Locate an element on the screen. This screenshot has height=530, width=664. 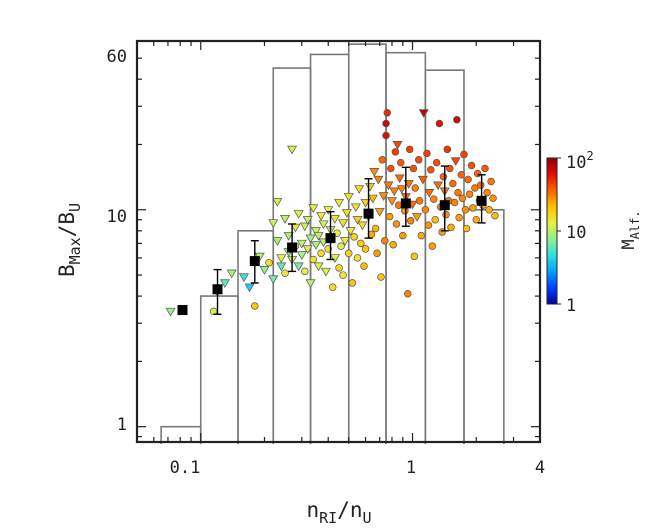
y-tick-label-60: 60 is located at coordinates (117, 57).